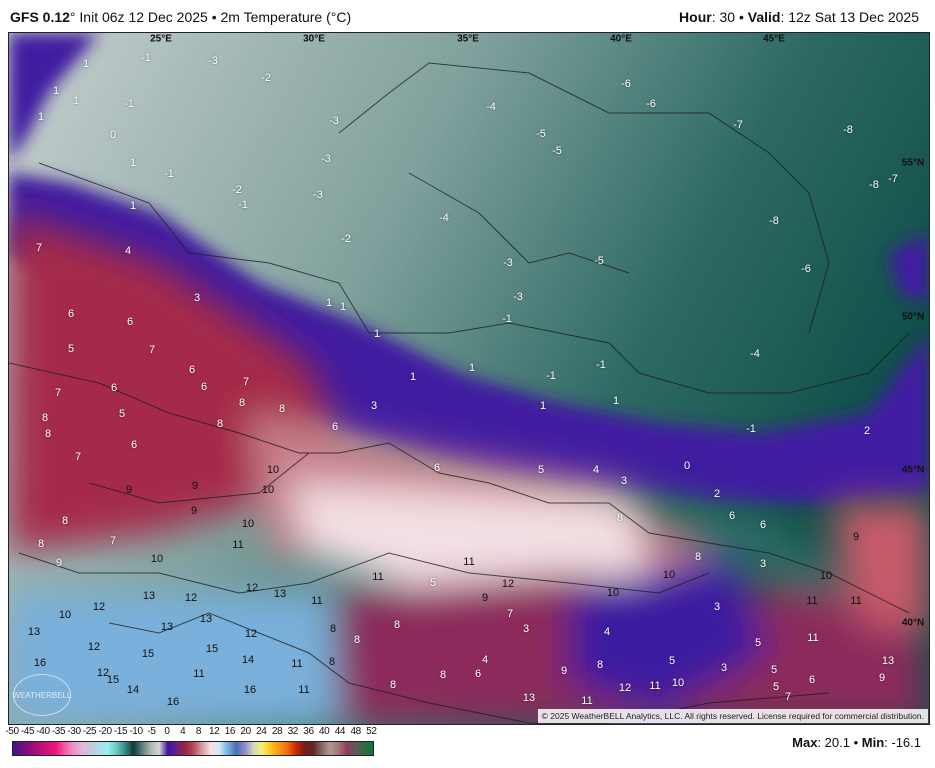  What do you see at coordinates (42, 695) in the screenshot?
I see `weatherbell-logo: WEATHERBELL` at bounding box center [42, 695].